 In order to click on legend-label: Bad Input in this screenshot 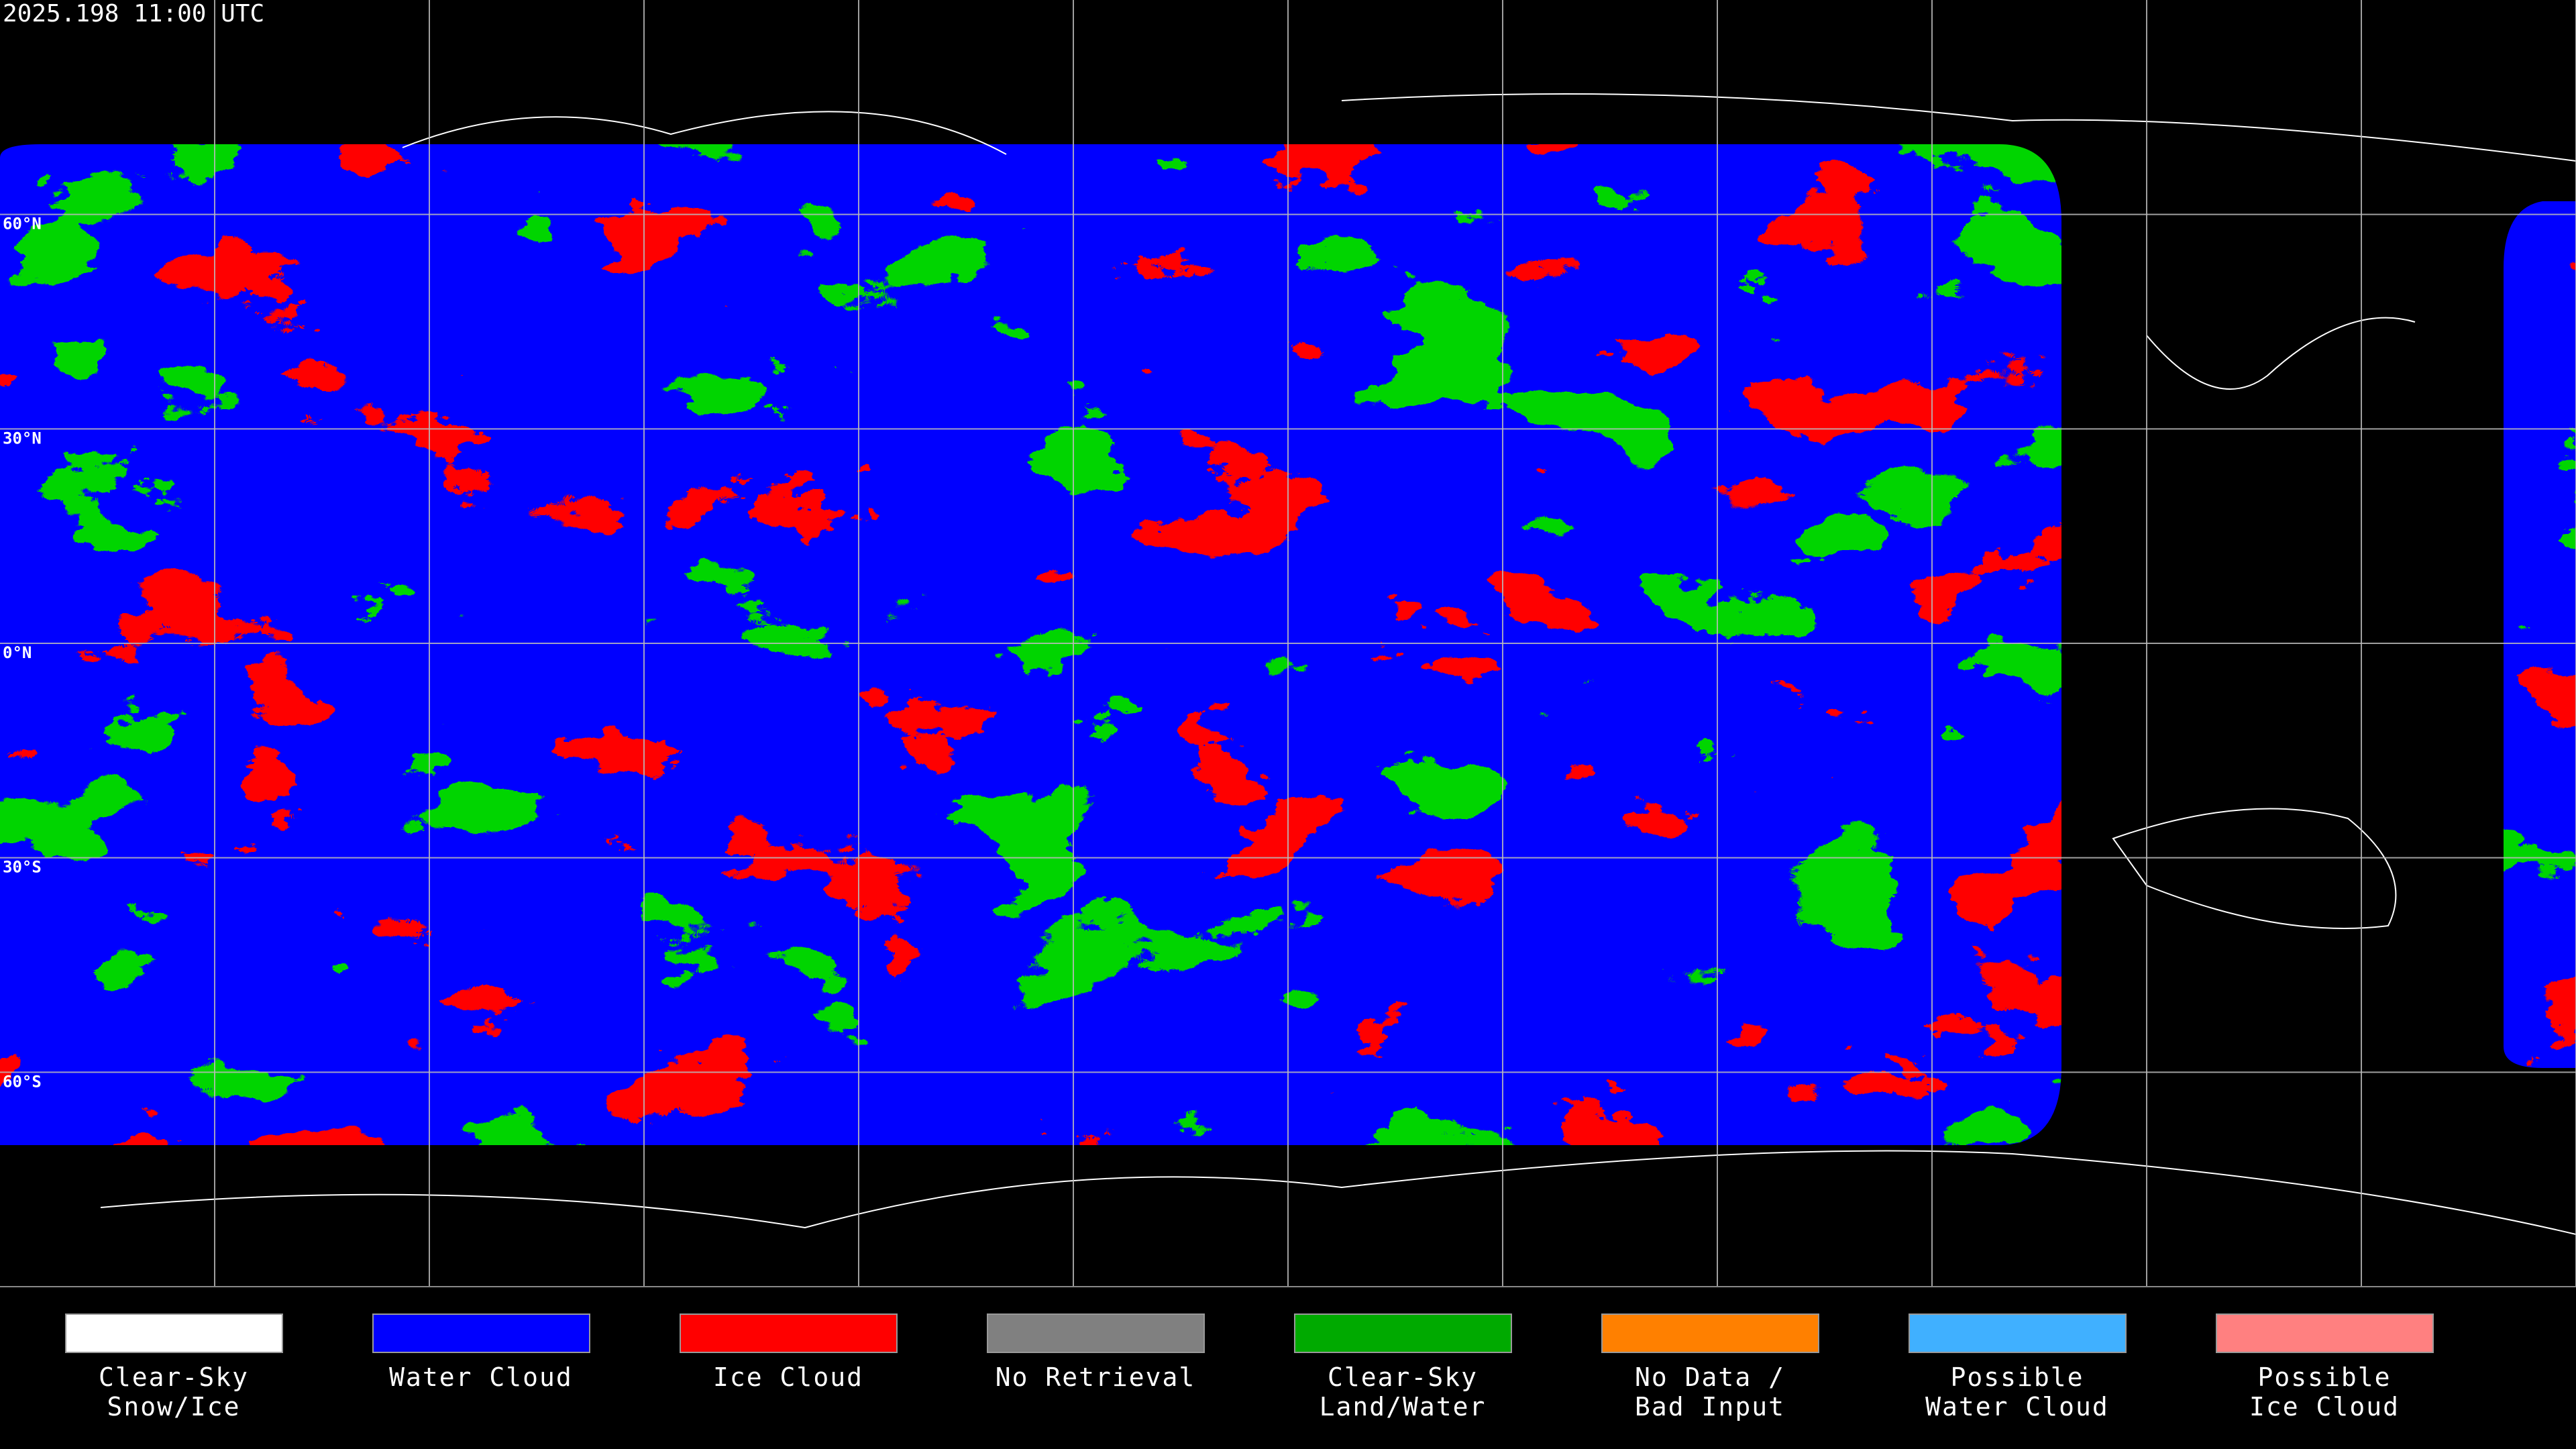, I will do `click(1710, 1406)`.